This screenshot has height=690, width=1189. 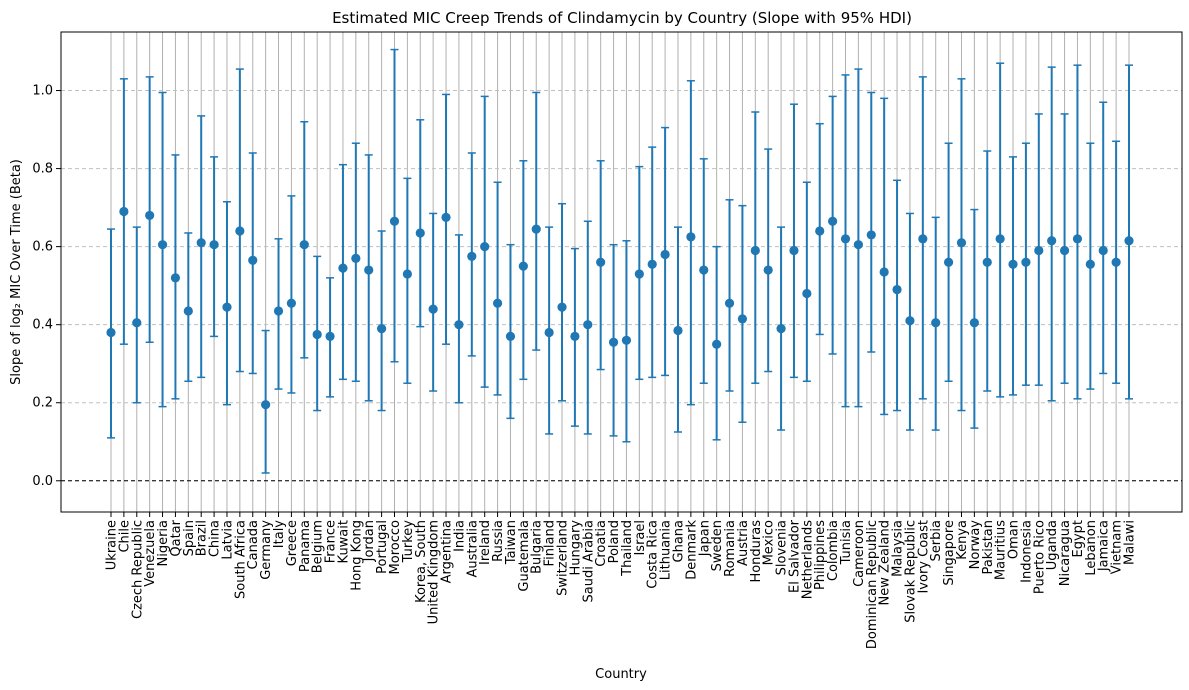 What do you see at coordinates (356, 555) in the screenshot?
I see `x-tick-label: Hong Kong` at bounding box center [356, 555].